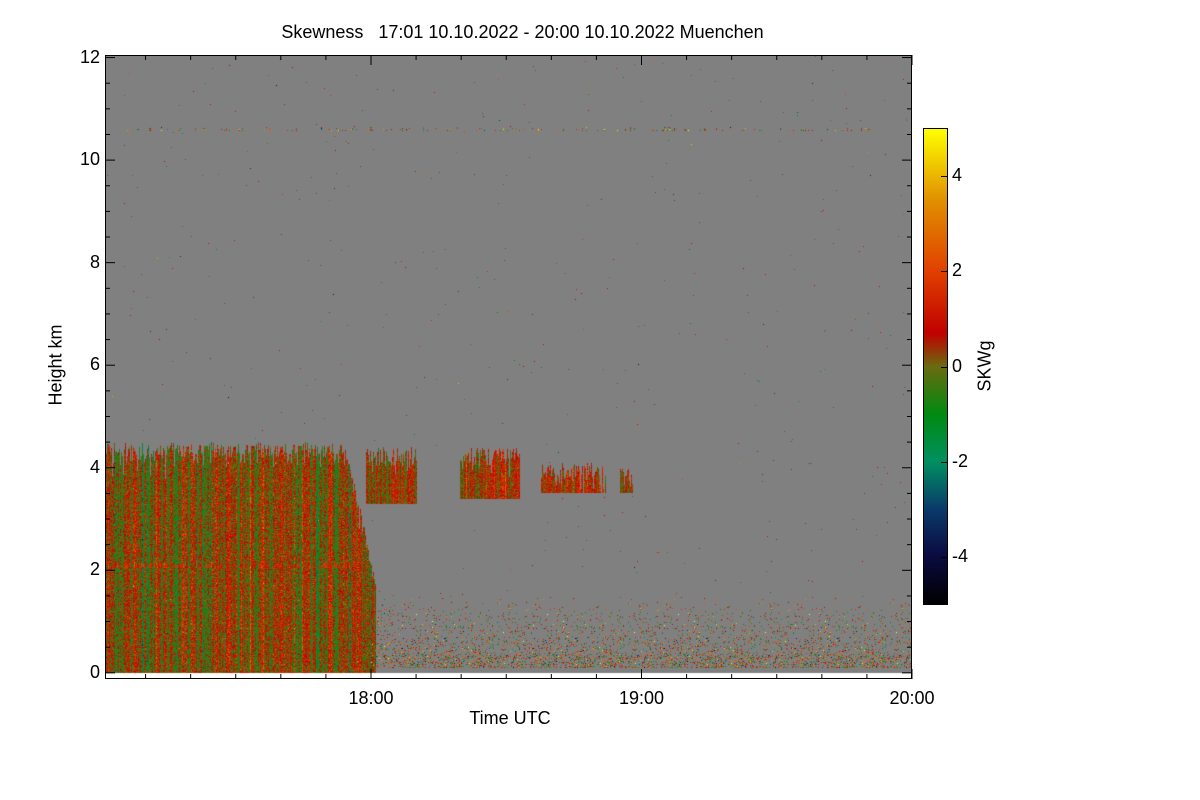 The height and width of the screenshot is (800, 1200). What do you see at coordinates (984, 366) in the screenshot?
I see `colorbar-label: SKWg` at bounding box center [984, 366].